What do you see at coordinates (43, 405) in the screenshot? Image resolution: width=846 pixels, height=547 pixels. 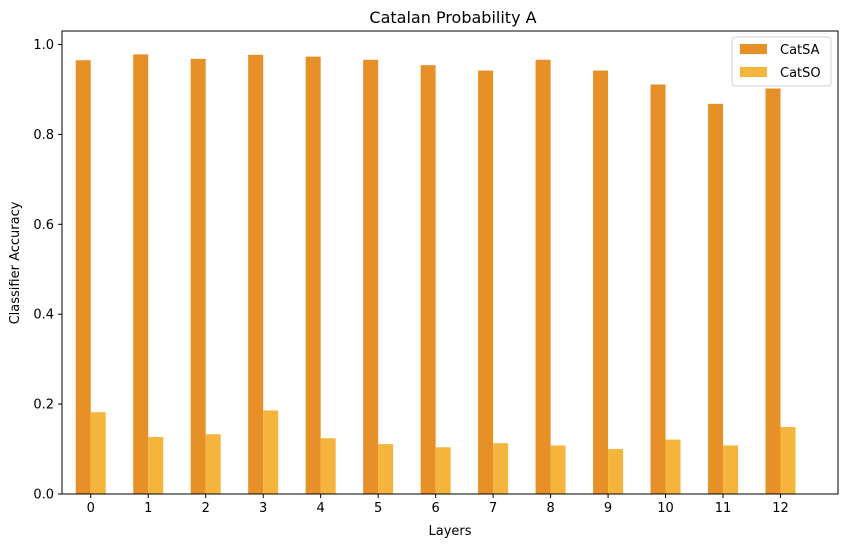 I see `y-tick-label: 0.2` at bounding box center [43, 405].